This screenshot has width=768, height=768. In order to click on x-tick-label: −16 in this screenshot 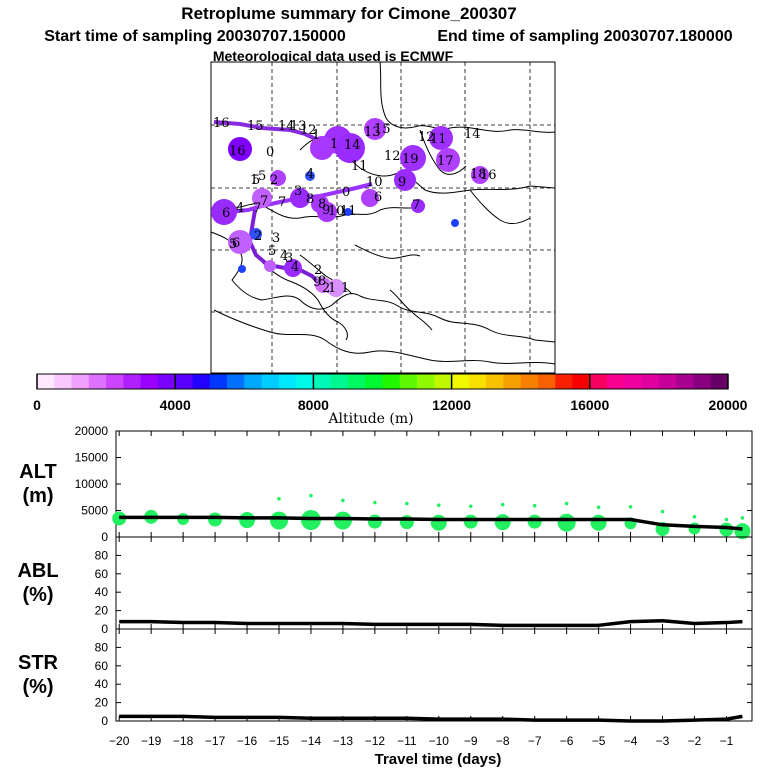, I will do `click(247, 741)`.